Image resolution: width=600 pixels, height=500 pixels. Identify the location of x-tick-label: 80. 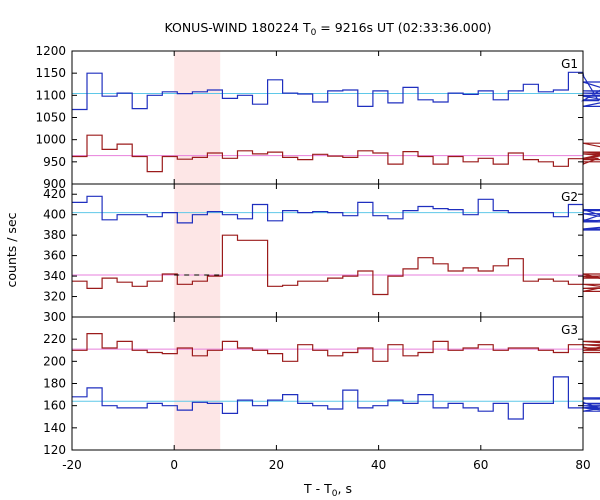
(582, 465).